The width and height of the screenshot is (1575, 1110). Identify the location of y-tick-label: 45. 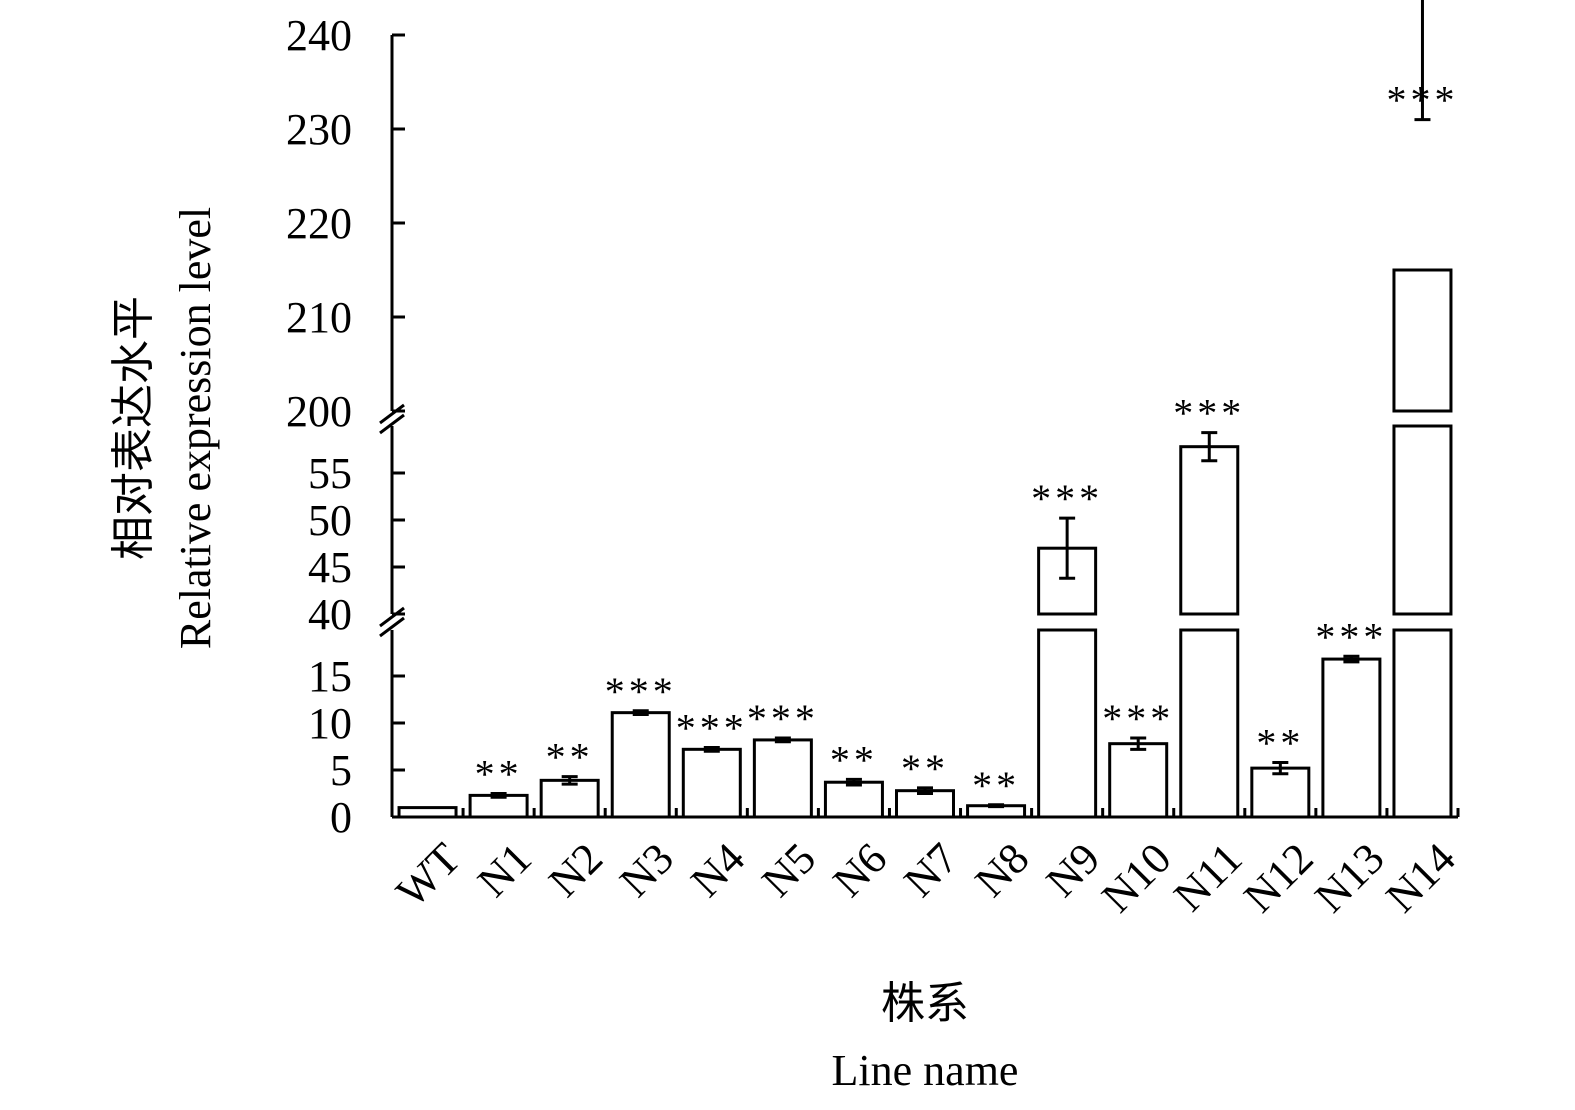
(330, 567).